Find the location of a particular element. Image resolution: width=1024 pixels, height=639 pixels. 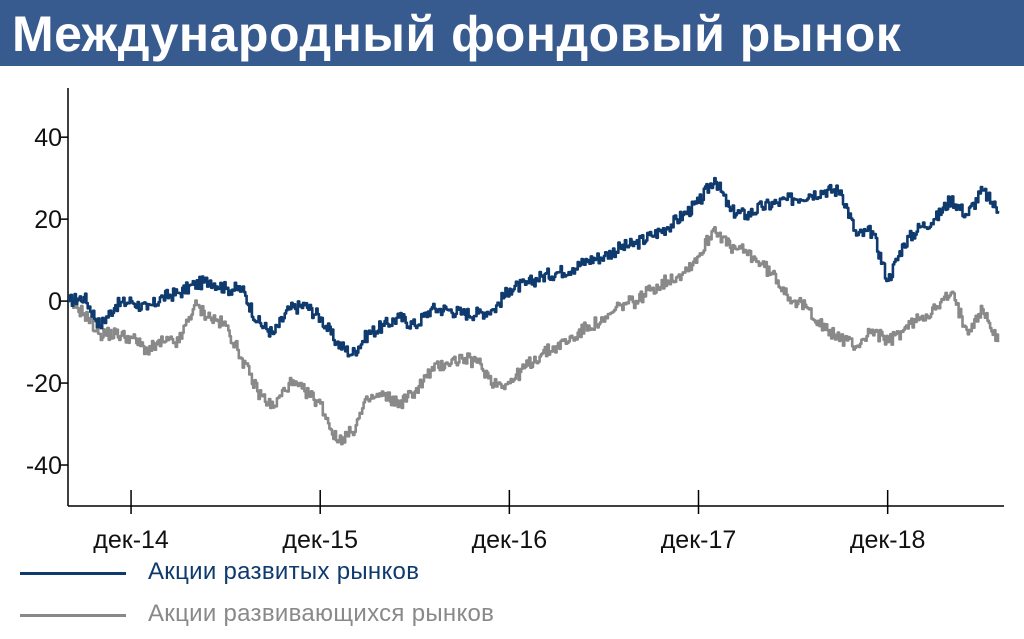

x-tick-label: дек-15 is located at coordinates (320, 540).